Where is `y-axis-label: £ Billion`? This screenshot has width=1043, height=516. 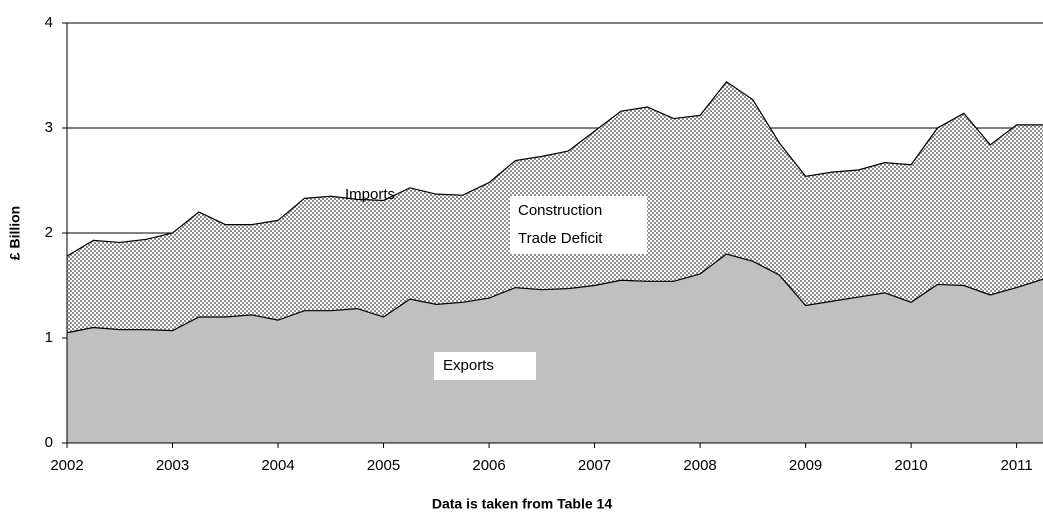
y-axis-label: £ Billion is located at coordinates (15, 233).